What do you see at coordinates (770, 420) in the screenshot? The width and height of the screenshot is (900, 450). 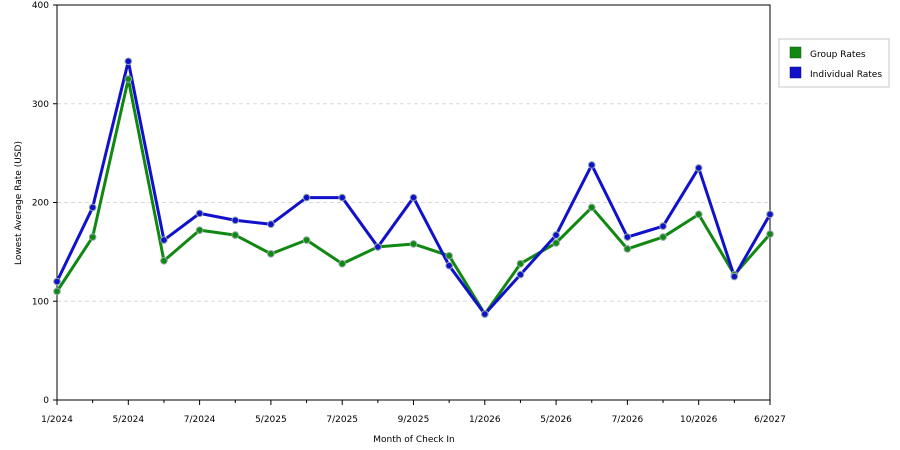 I see `x-tick-label-20: 6/2027` at bounding box center [770, 420].